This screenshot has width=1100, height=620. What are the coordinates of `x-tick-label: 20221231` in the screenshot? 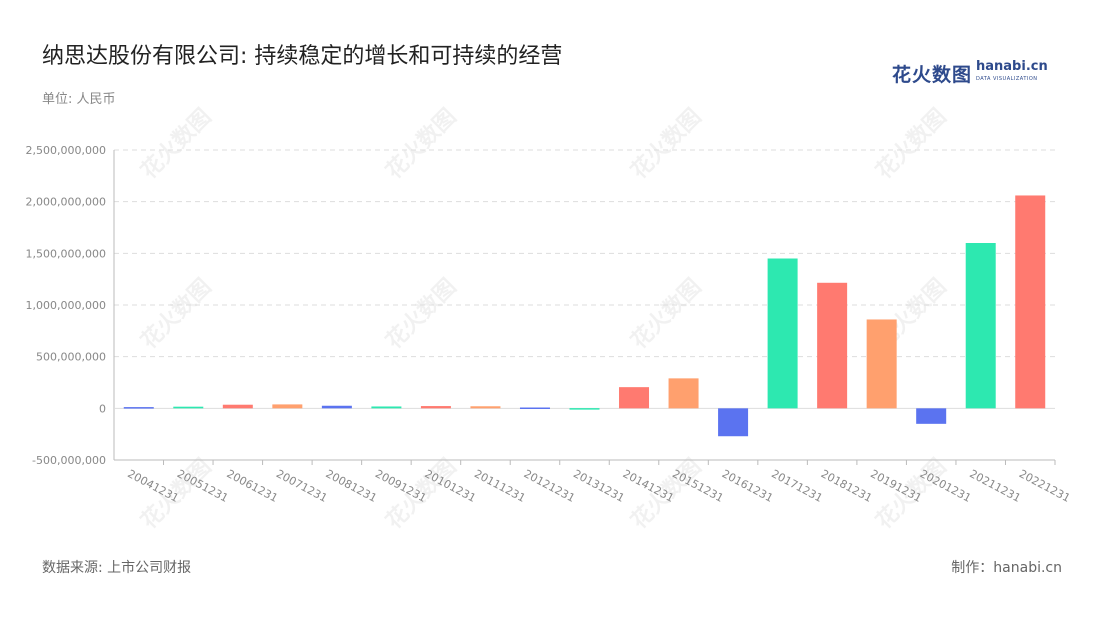 It's located at (1045, 486).